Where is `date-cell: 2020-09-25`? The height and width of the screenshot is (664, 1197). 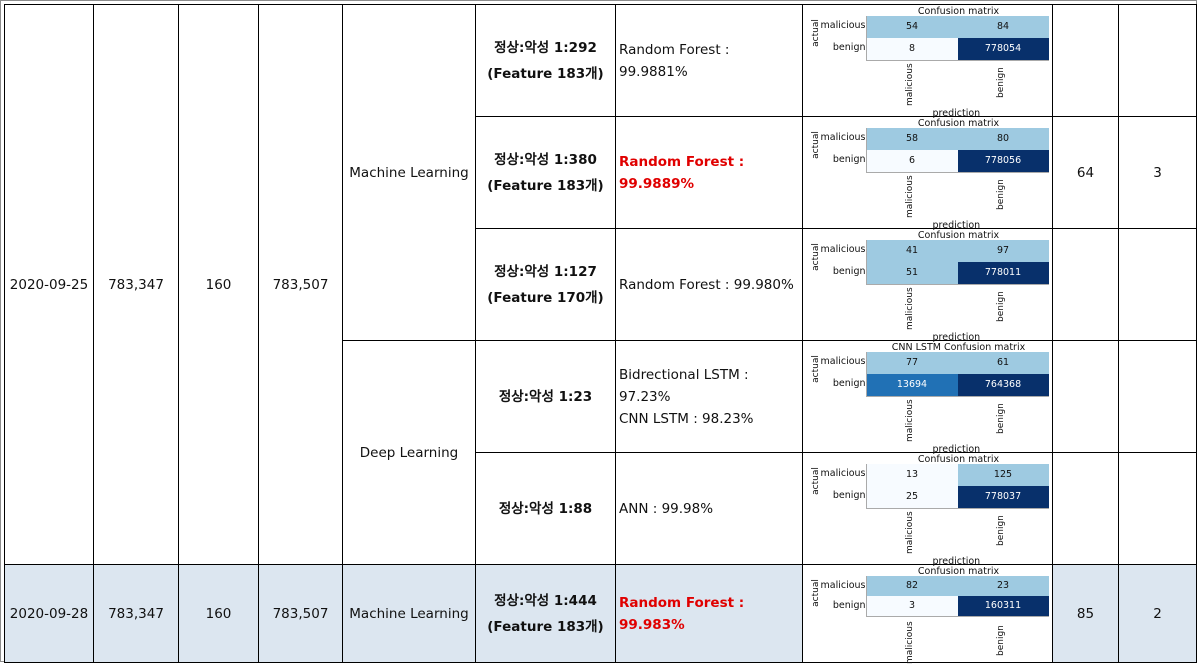
date-cell: 2020-09-25 is located at coordinates (49, 284).